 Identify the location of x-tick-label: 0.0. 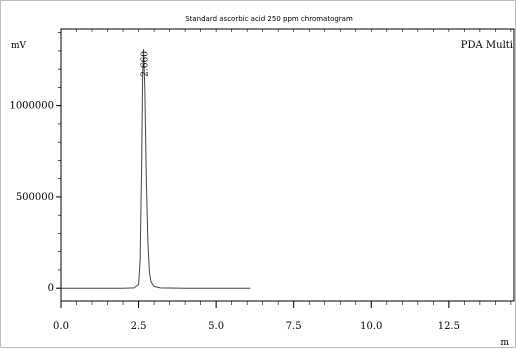
(61, 326).